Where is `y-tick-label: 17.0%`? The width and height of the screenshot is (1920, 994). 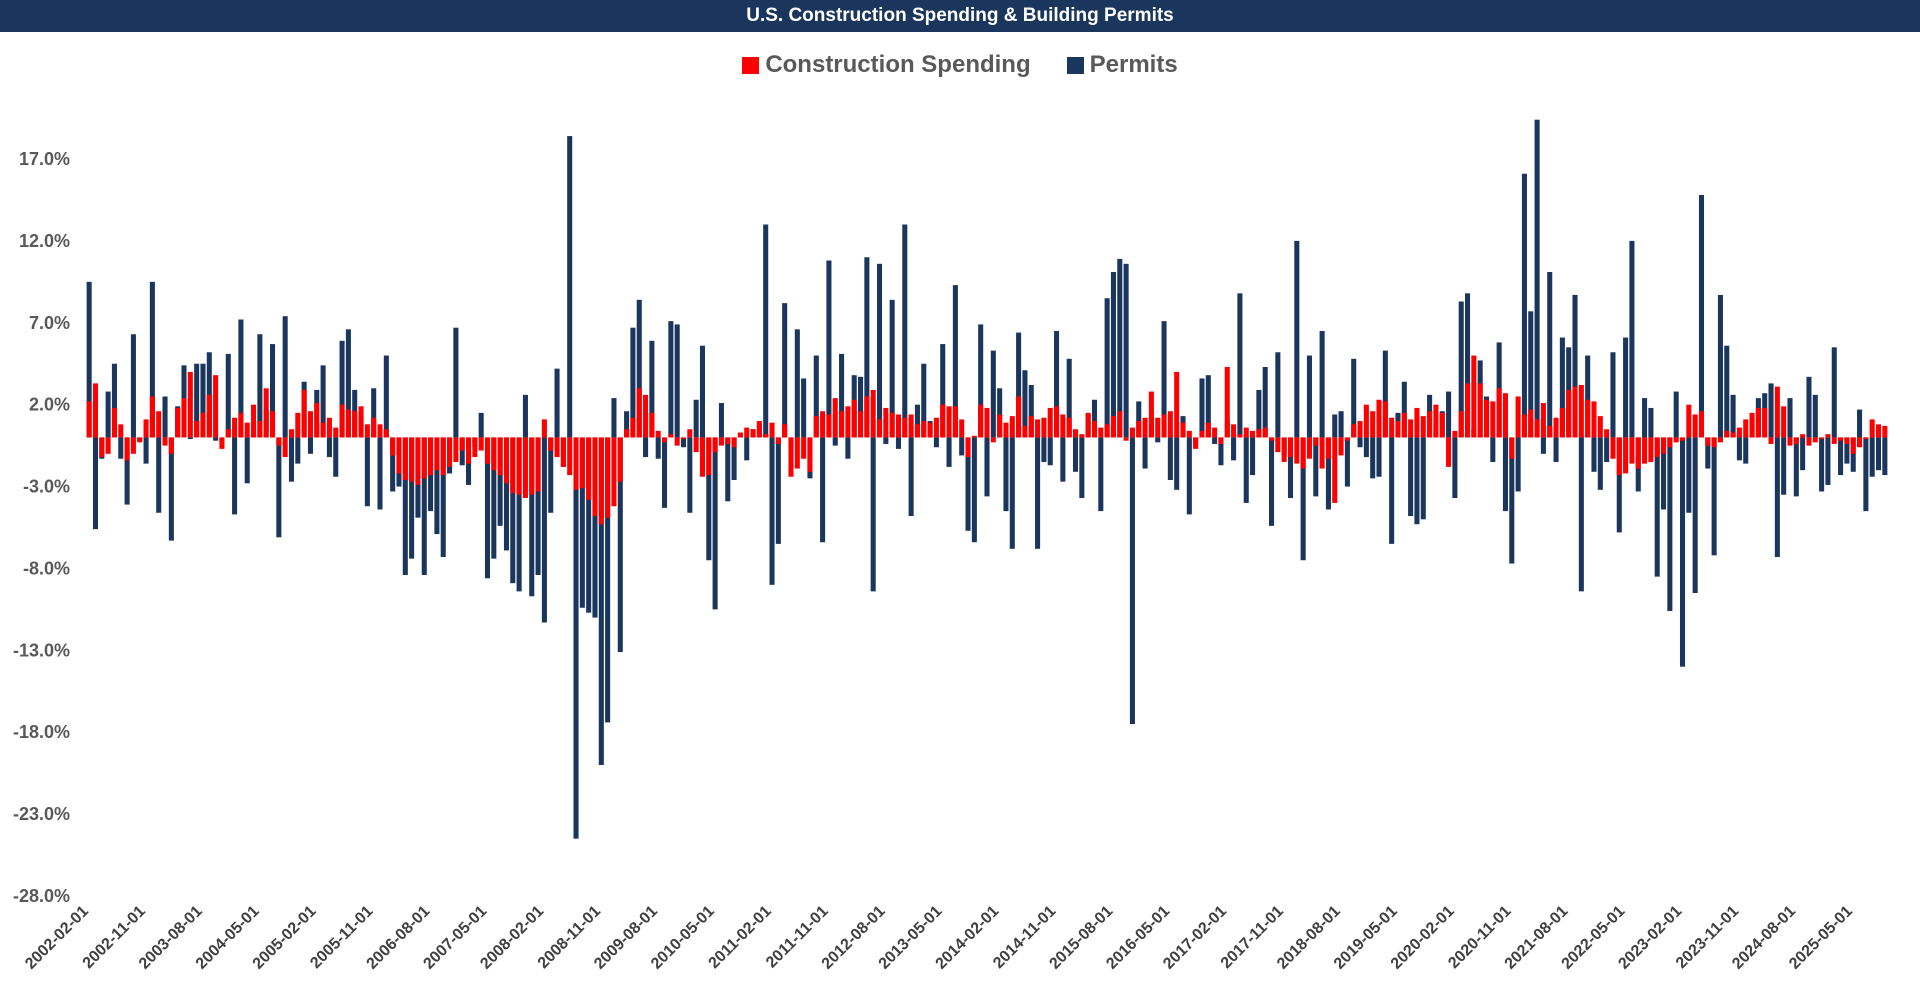
y-tick-label: 17.0% is located at coordinates (44, 159).